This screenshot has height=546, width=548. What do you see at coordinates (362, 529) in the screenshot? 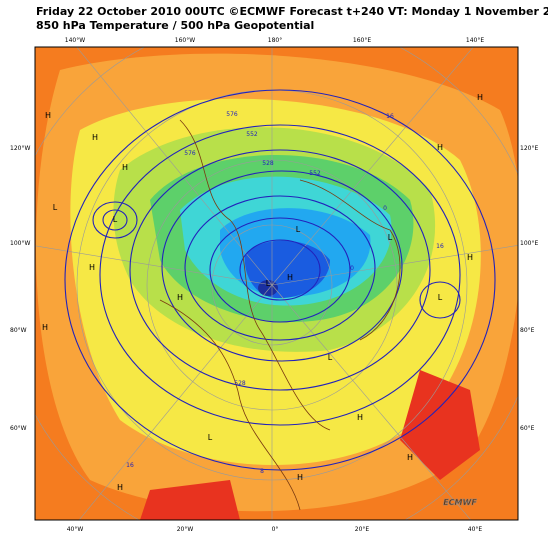
I see `longitude-label: 20°E` at bounding box center [362, 529].